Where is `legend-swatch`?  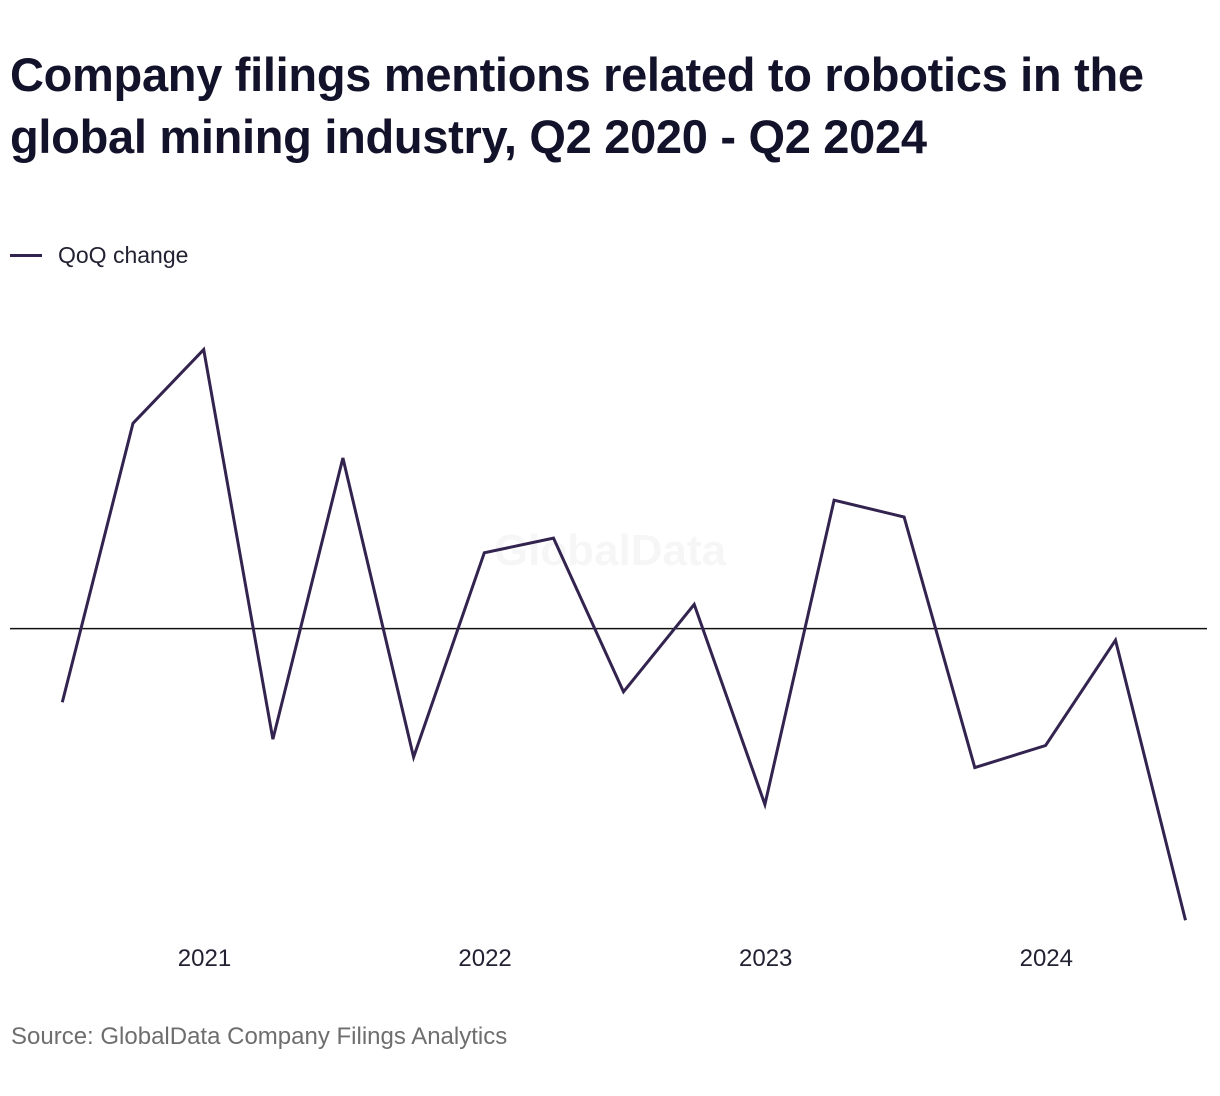
legend-swatch is located at coordinates (26, 255).